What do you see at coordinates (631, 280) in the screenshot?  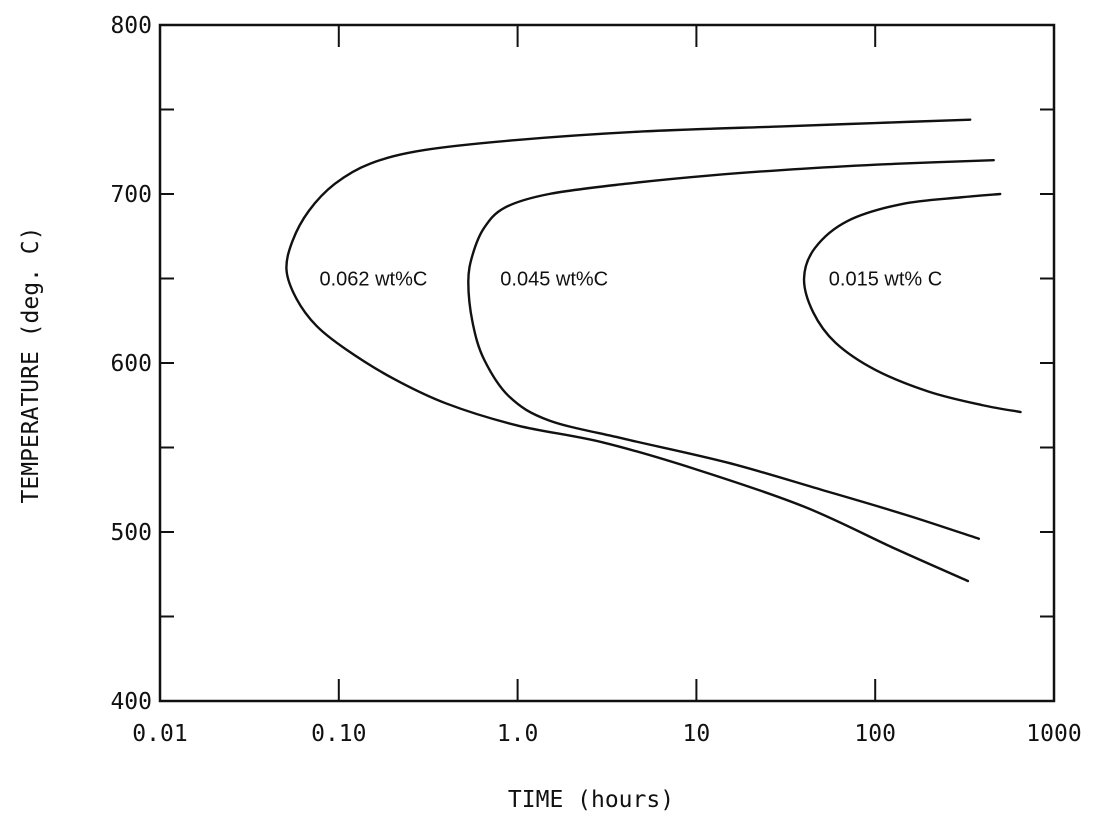 I see `labels-layer: 0.062 wt%C 0.045 wt%C 0.015 wt% C` at bounding box center [631, 280].